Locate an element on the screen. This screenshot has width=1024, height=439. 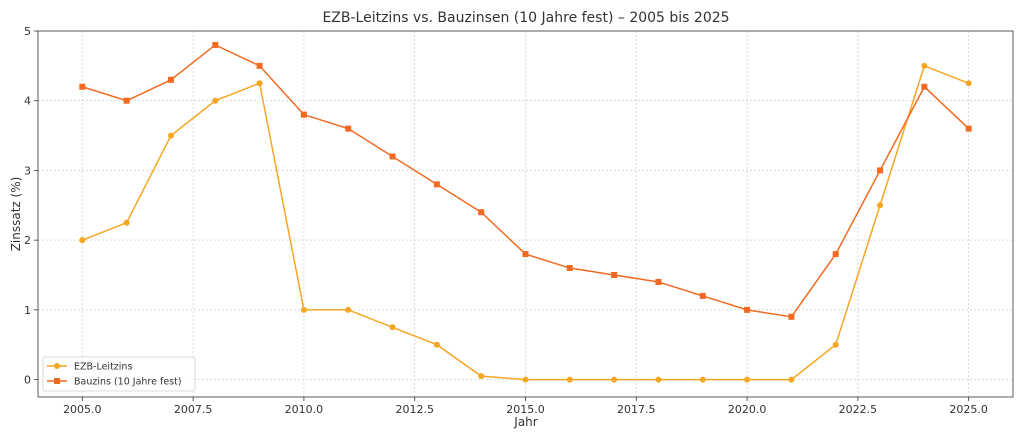
legend-label: Bauzins (10 Jahre fest) is located at coordinates (128, 382).